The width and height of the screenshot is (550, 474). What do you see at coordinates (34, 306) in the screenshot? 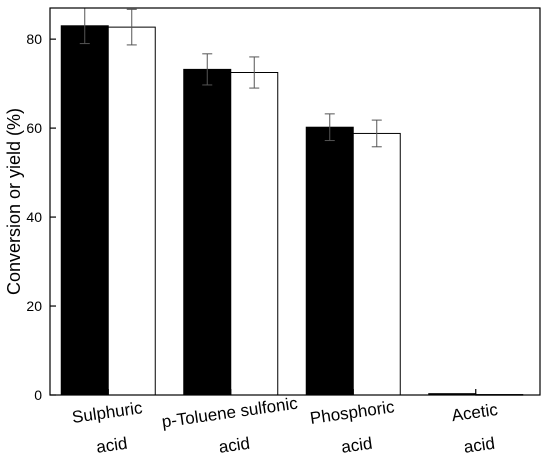
I see `y-tick-label: 20` at bounding box center [34, 306].